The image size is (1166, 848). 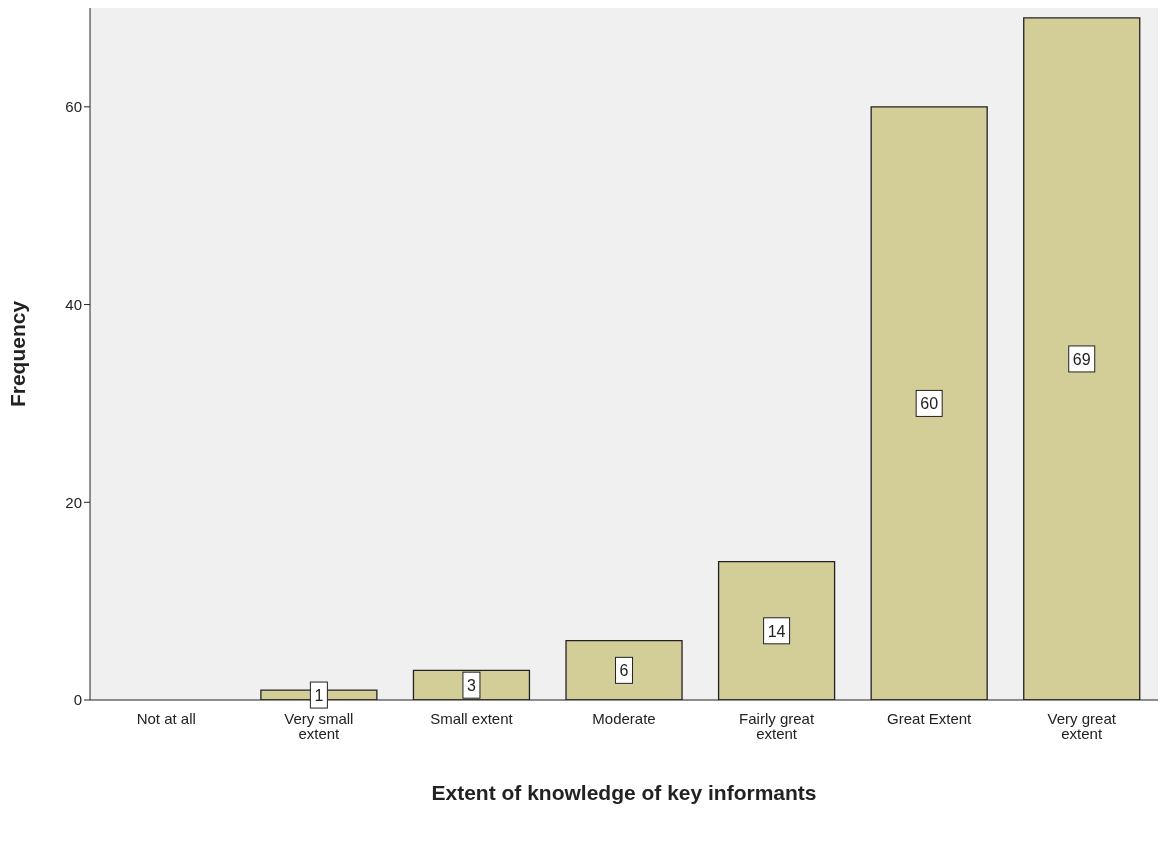 What do you see at coordinates (472, 718) in the screenshot?
I see `x-tick-label: Small extent` at bounding box center [472, 718].